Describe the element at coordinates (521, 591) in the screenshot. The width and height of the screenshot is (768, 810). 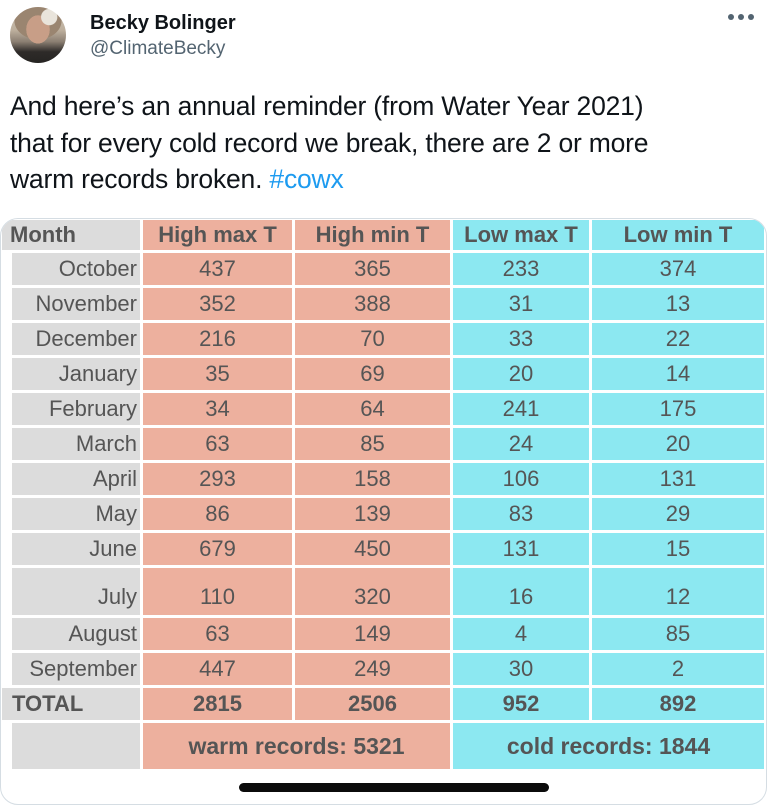
I see `value-cell: 16` at that location.